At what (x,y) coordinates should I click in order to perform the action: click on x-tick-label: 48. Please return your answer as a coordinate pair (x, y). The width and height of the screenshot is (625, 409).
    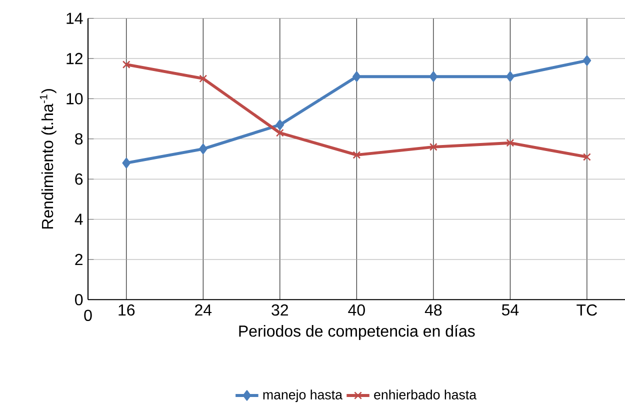
    Looking at the image, I should click on (433, 310).